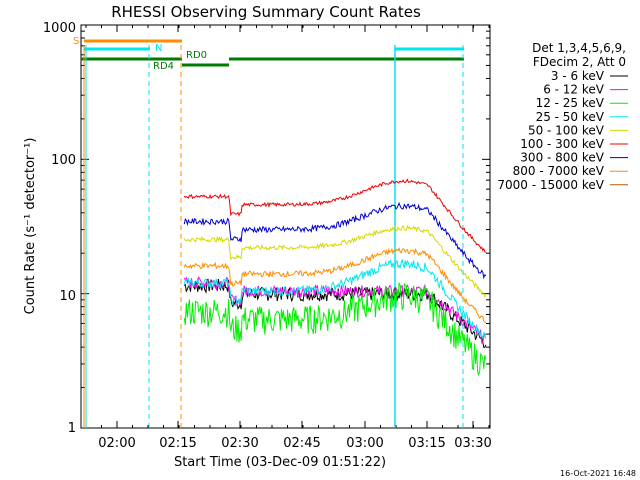 The width and height of the screenshot is (640, 480). What do you see at coordinates (472, 443) in the screenshot?
I see `x-tick-label-0330: 03:30` at bounding box center [472, 443].